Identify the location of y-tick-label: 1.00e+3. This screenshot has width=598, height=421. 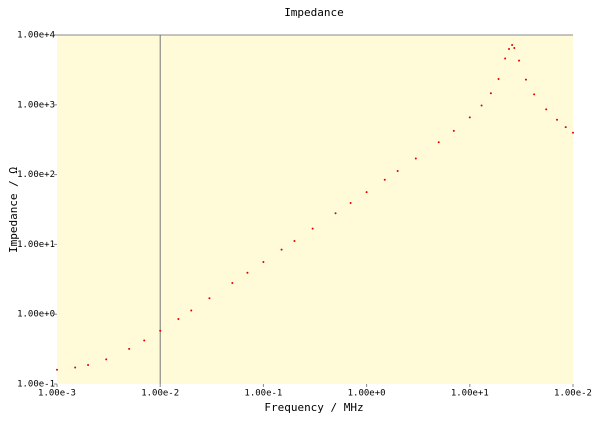
(36, 105).